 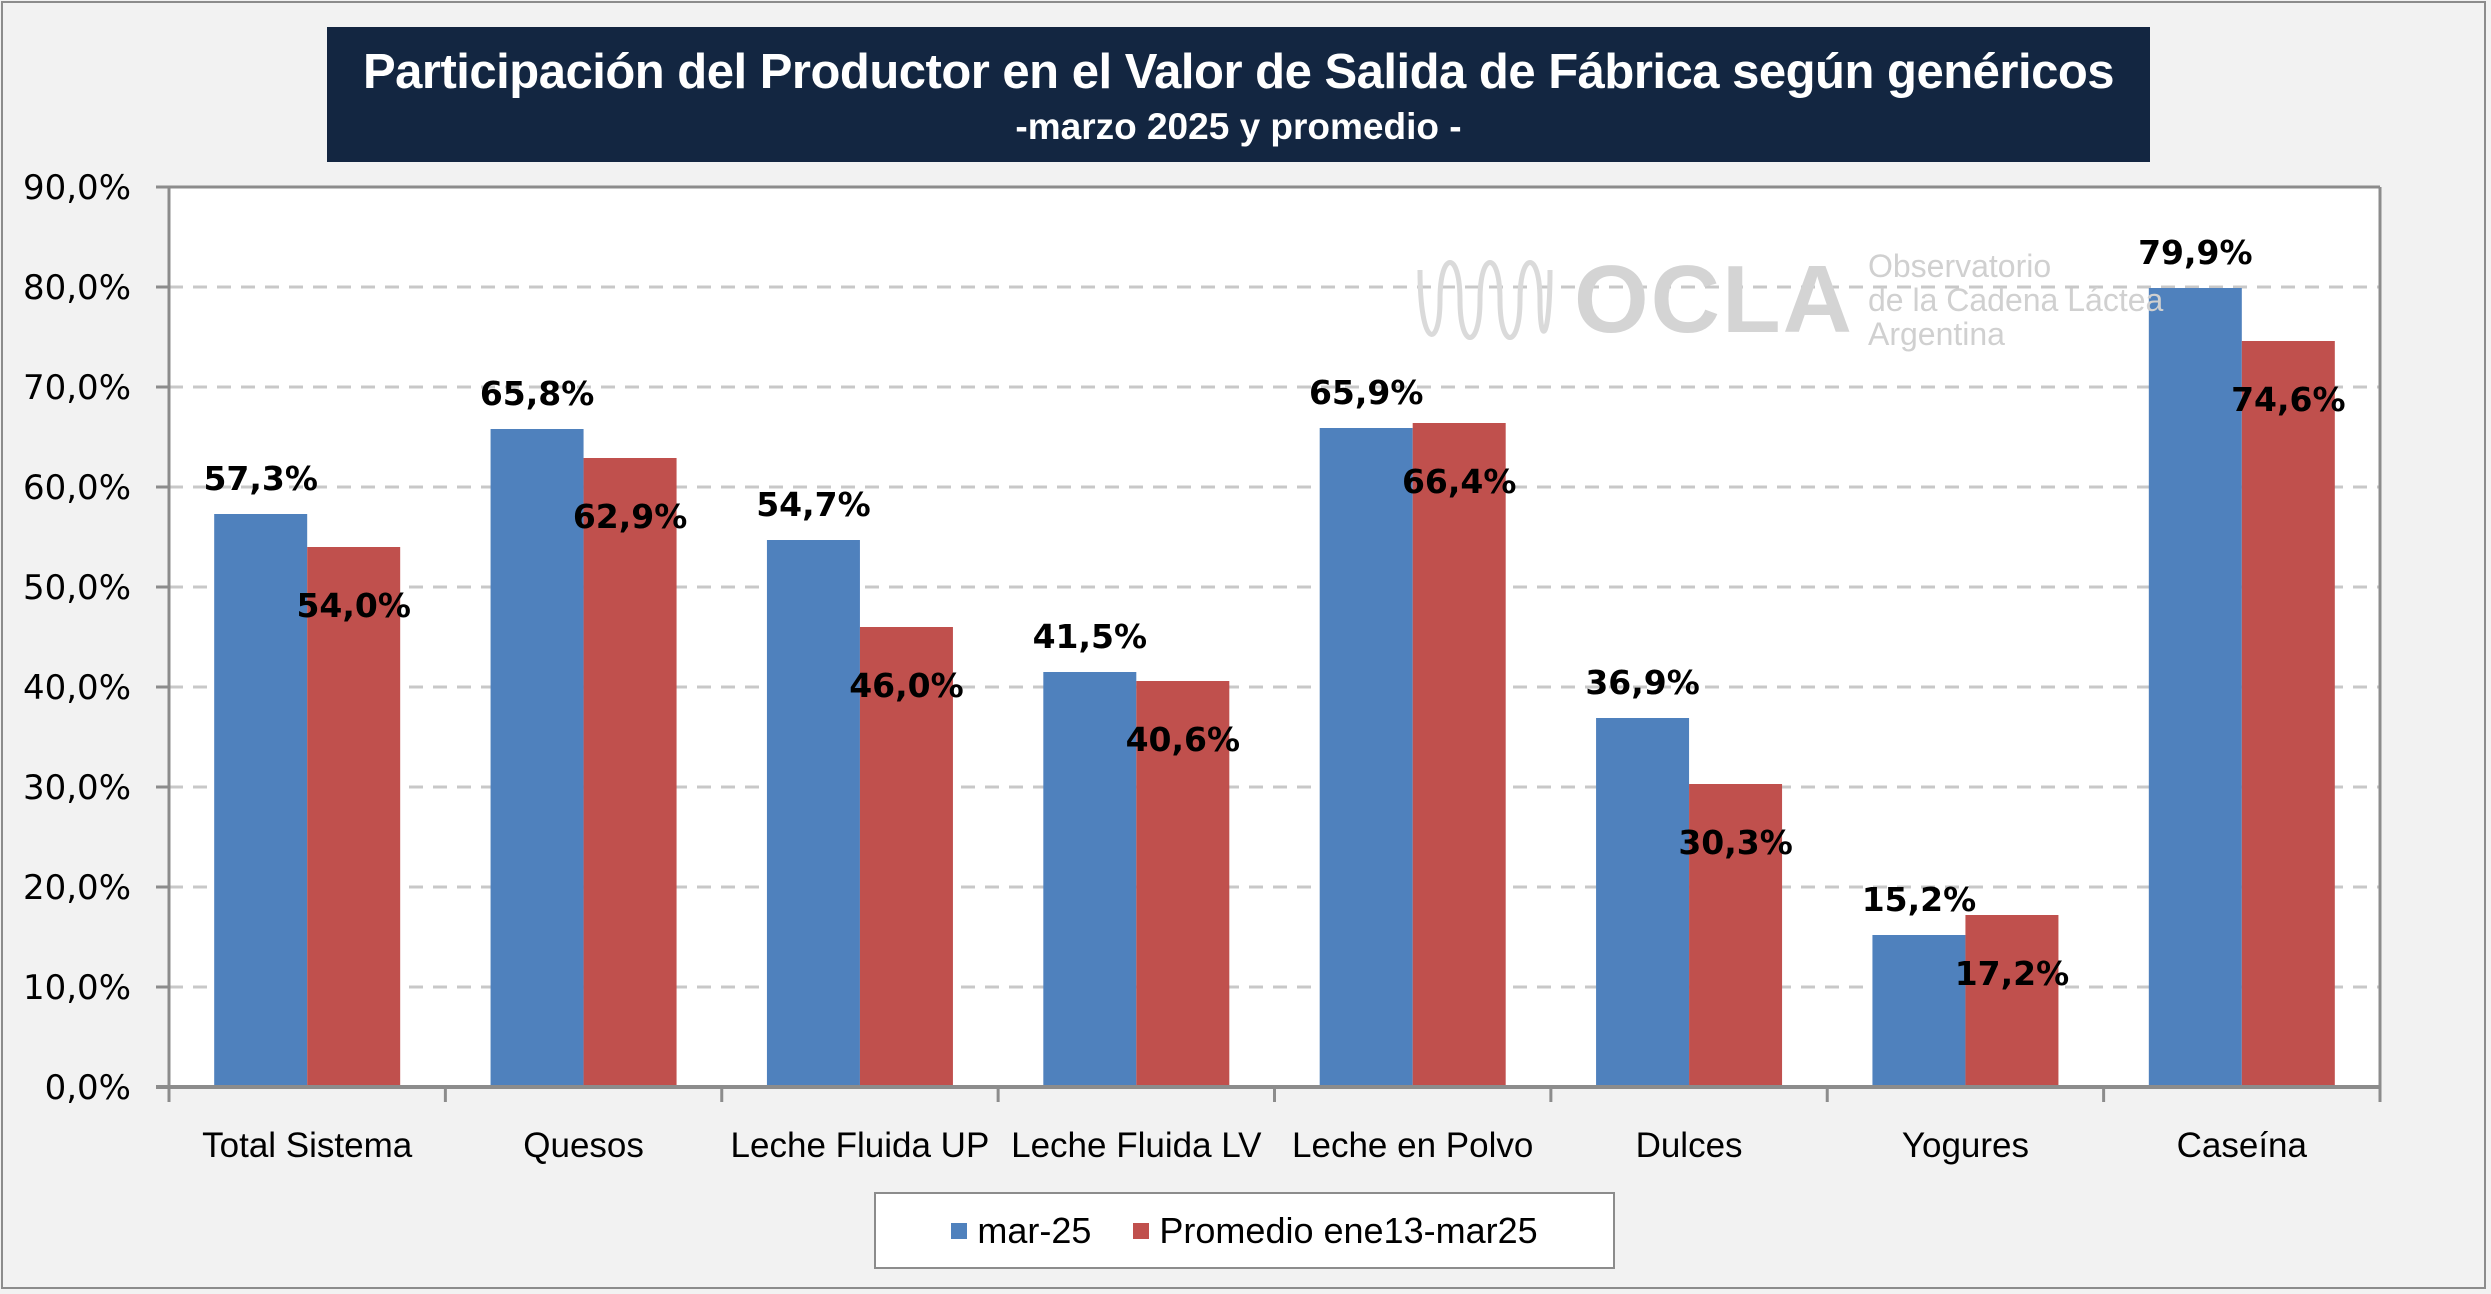 I want to click on x-tick-label: Total Sistema, so click(x=307, y=1145).